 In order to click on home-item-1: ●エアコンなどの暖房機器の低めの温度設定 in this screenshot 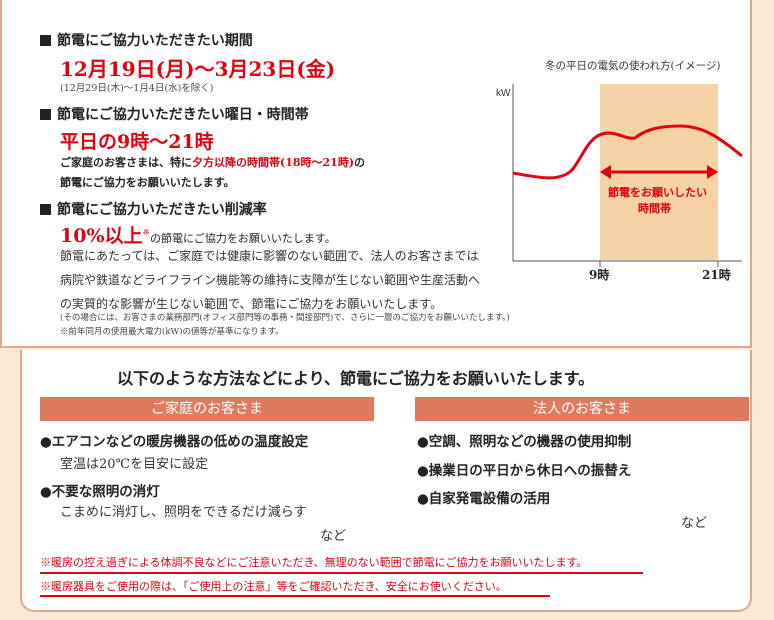, I will do `click(174, 442)`.